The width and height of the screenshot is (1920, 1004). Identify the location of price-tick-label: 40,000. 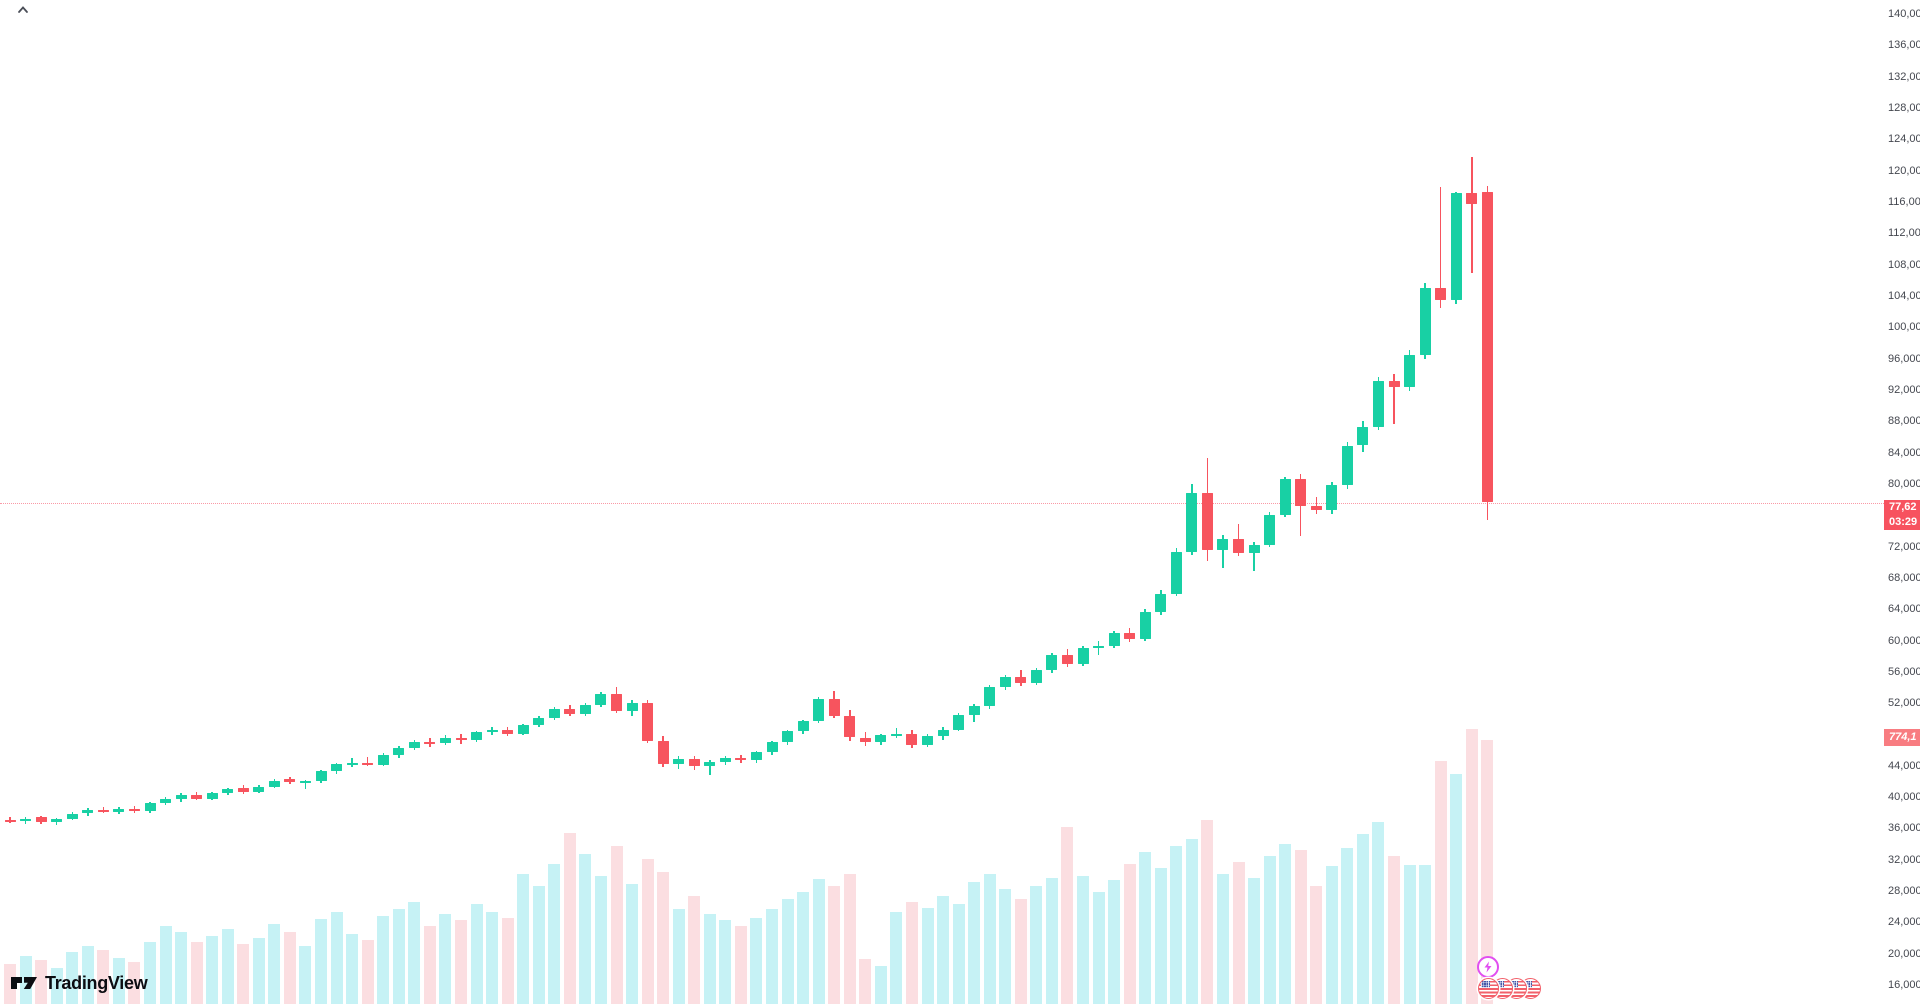
(1904, 797).